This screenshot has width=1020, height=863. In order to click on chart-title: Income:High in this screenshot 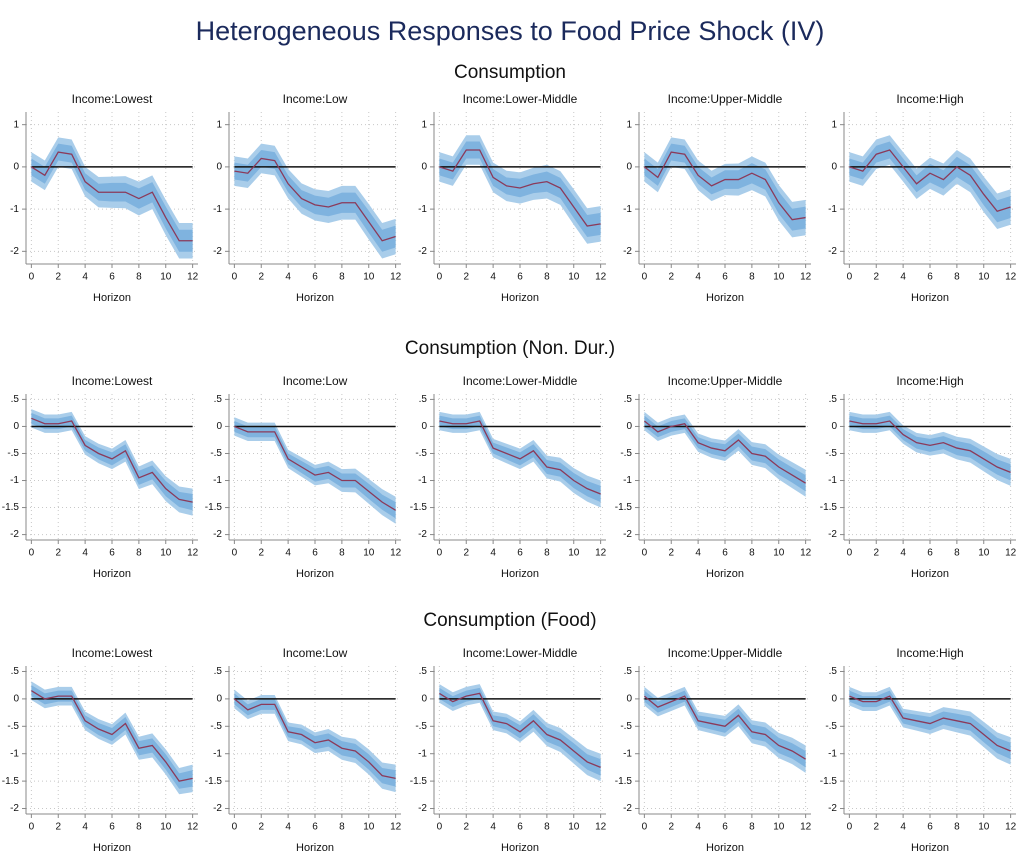, I will do `click(929, 381)`.